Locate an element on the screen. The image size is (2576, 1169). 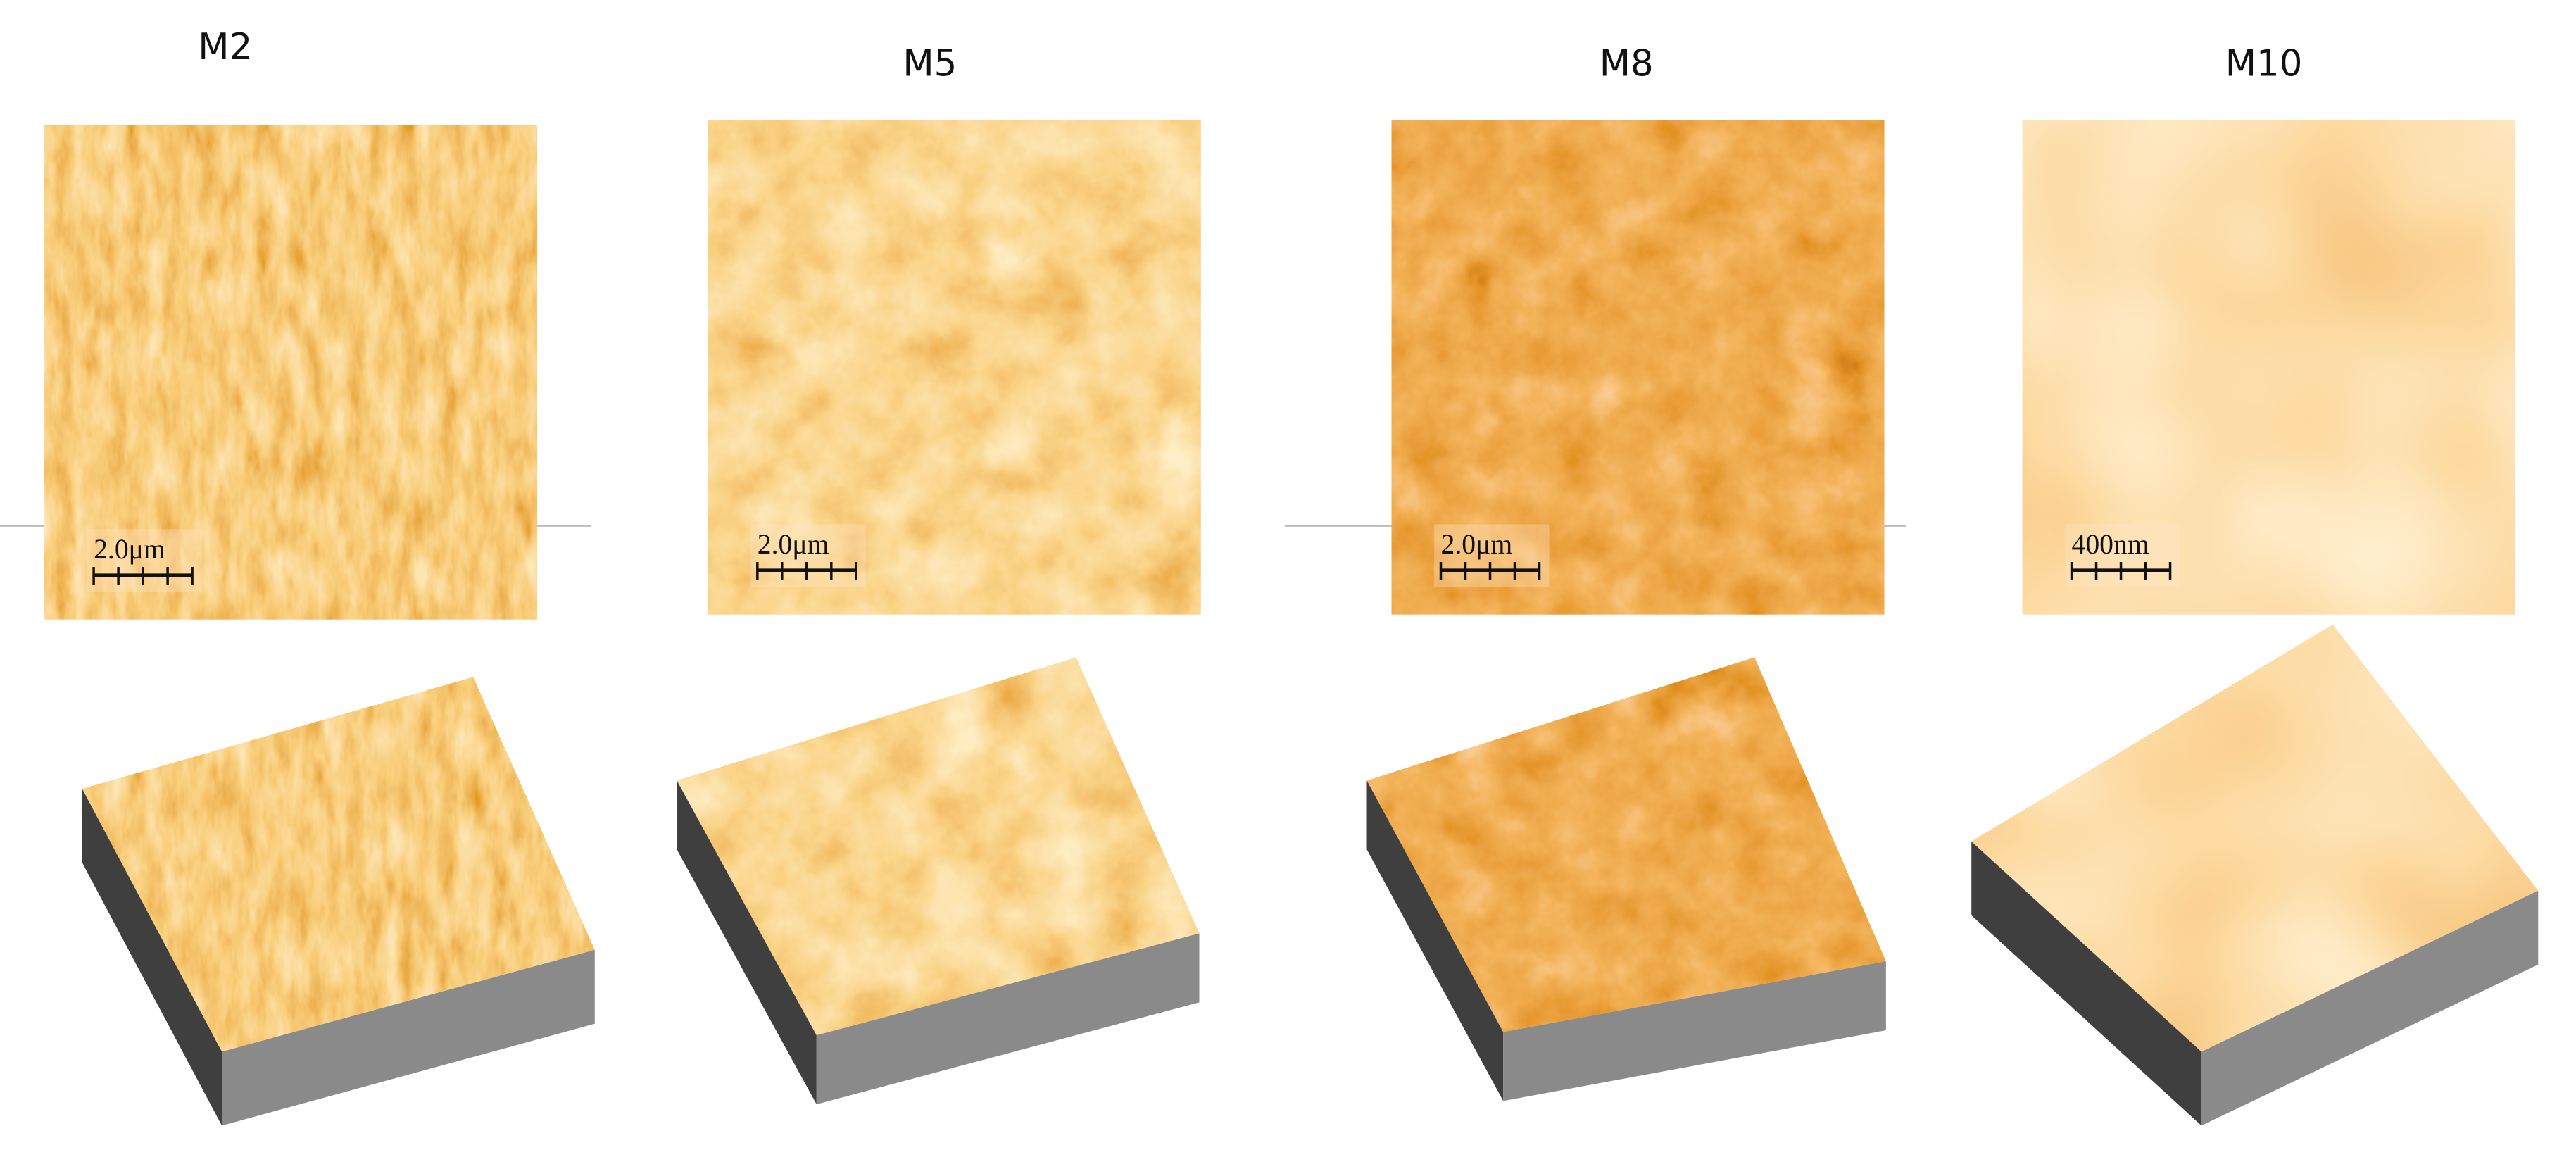
panel-label: M5 is located at coordinates (930, 64).